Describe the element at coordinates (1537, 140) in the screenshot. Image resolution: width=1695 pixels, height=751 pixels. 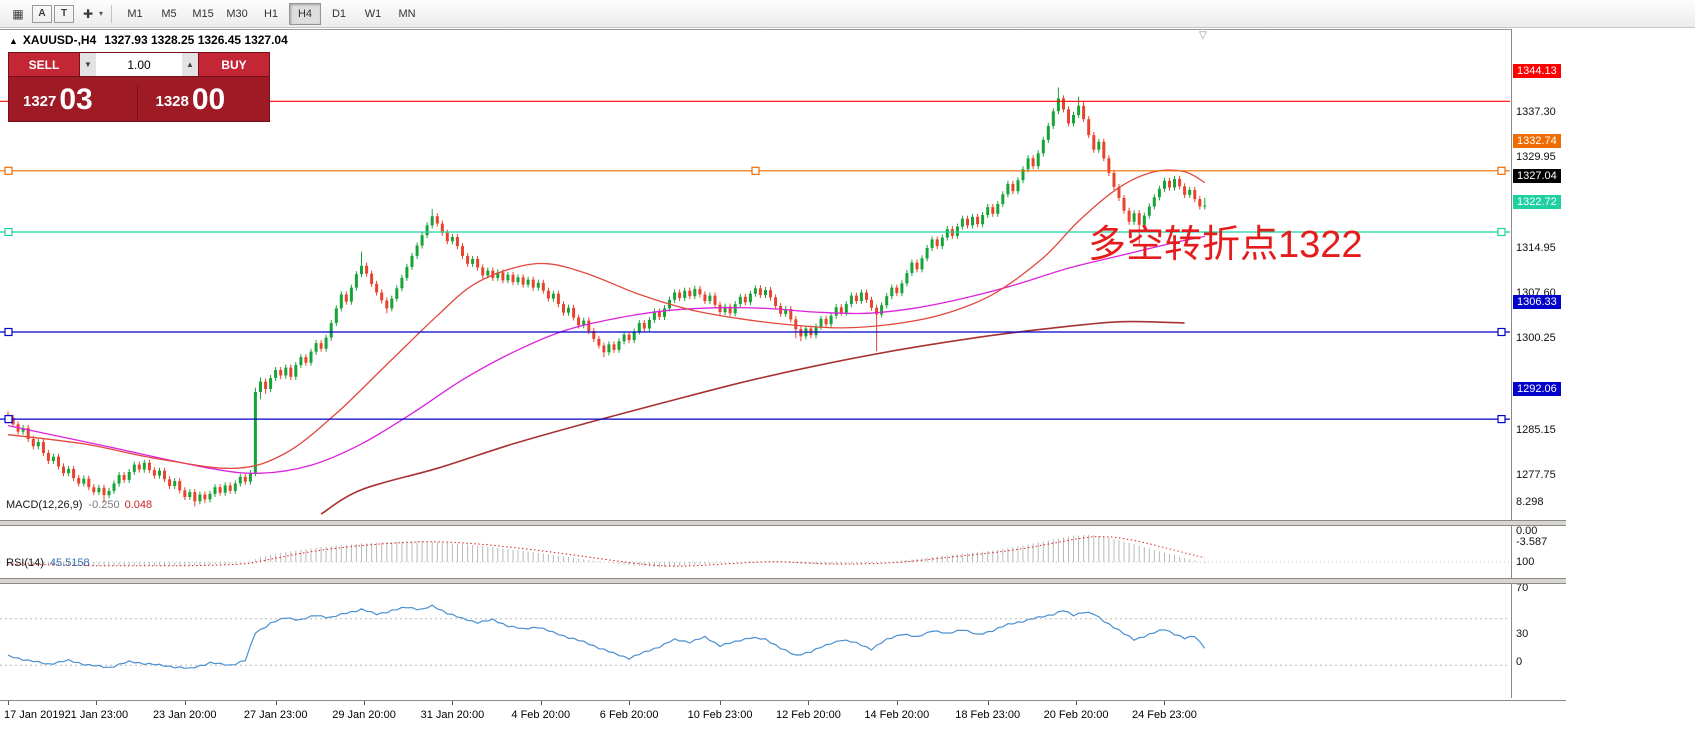
I see `price-line-badge-1332.74: 1332.74` at that location.